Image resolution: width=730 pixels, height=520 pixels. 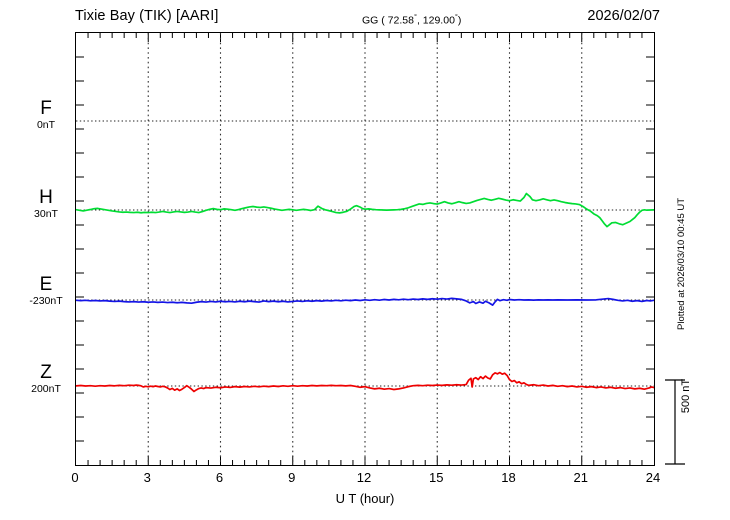 I want to click on x-tick-label: 6, so click(x=219, y=477).